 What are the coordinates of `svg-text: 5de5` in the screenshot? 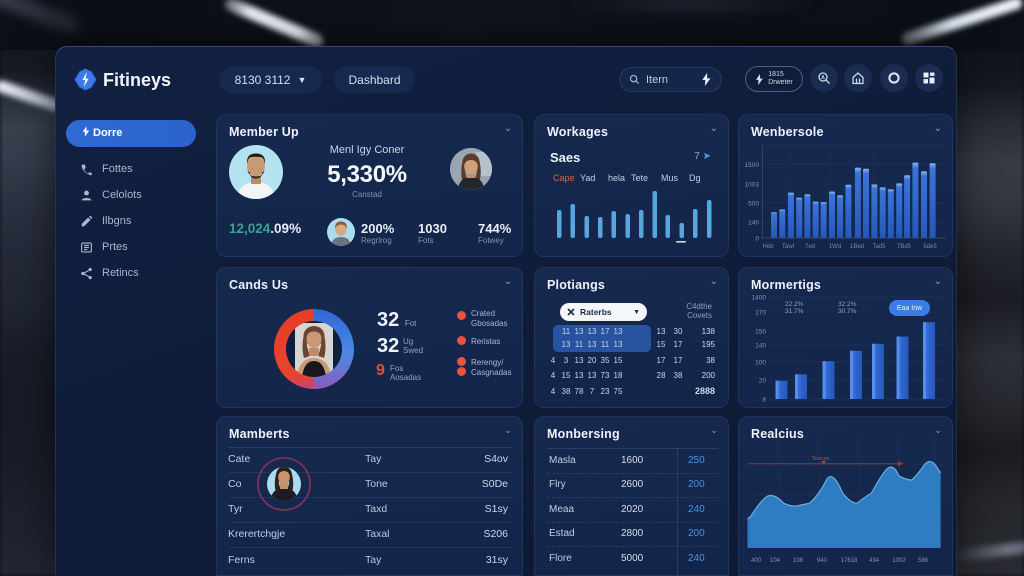 It's located at (930, 247).